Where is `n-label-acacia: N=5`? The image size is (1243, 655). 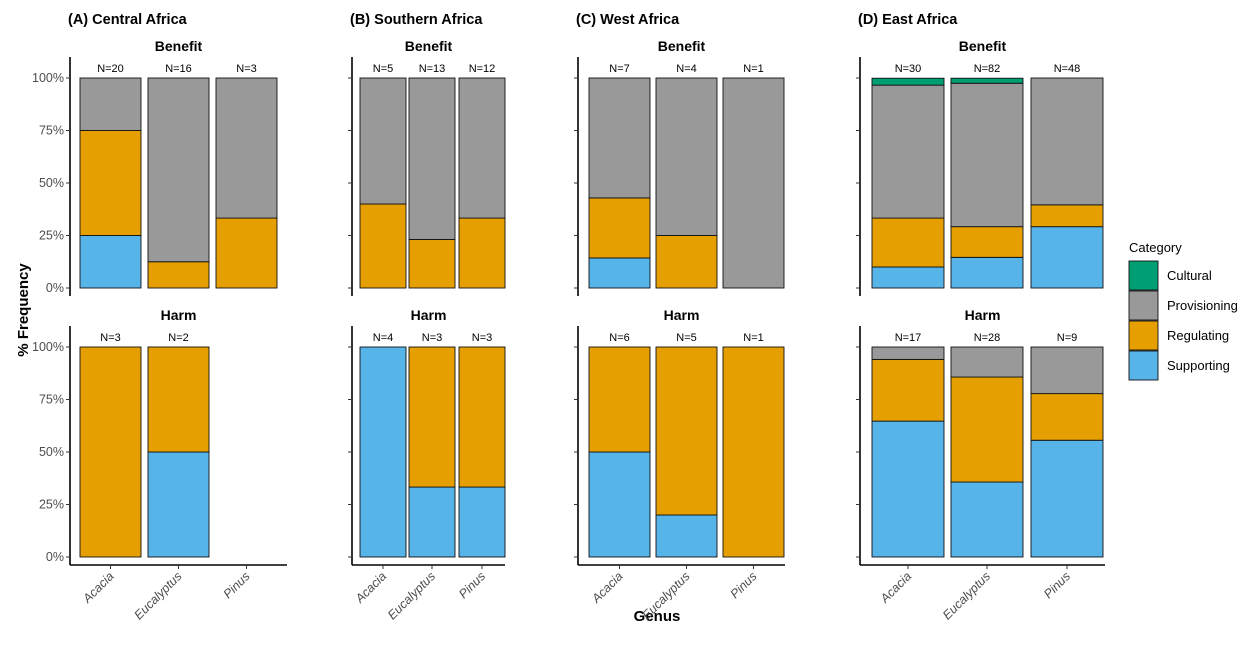
n-label-acacia: N=5 is located at coordinates (383, 69).